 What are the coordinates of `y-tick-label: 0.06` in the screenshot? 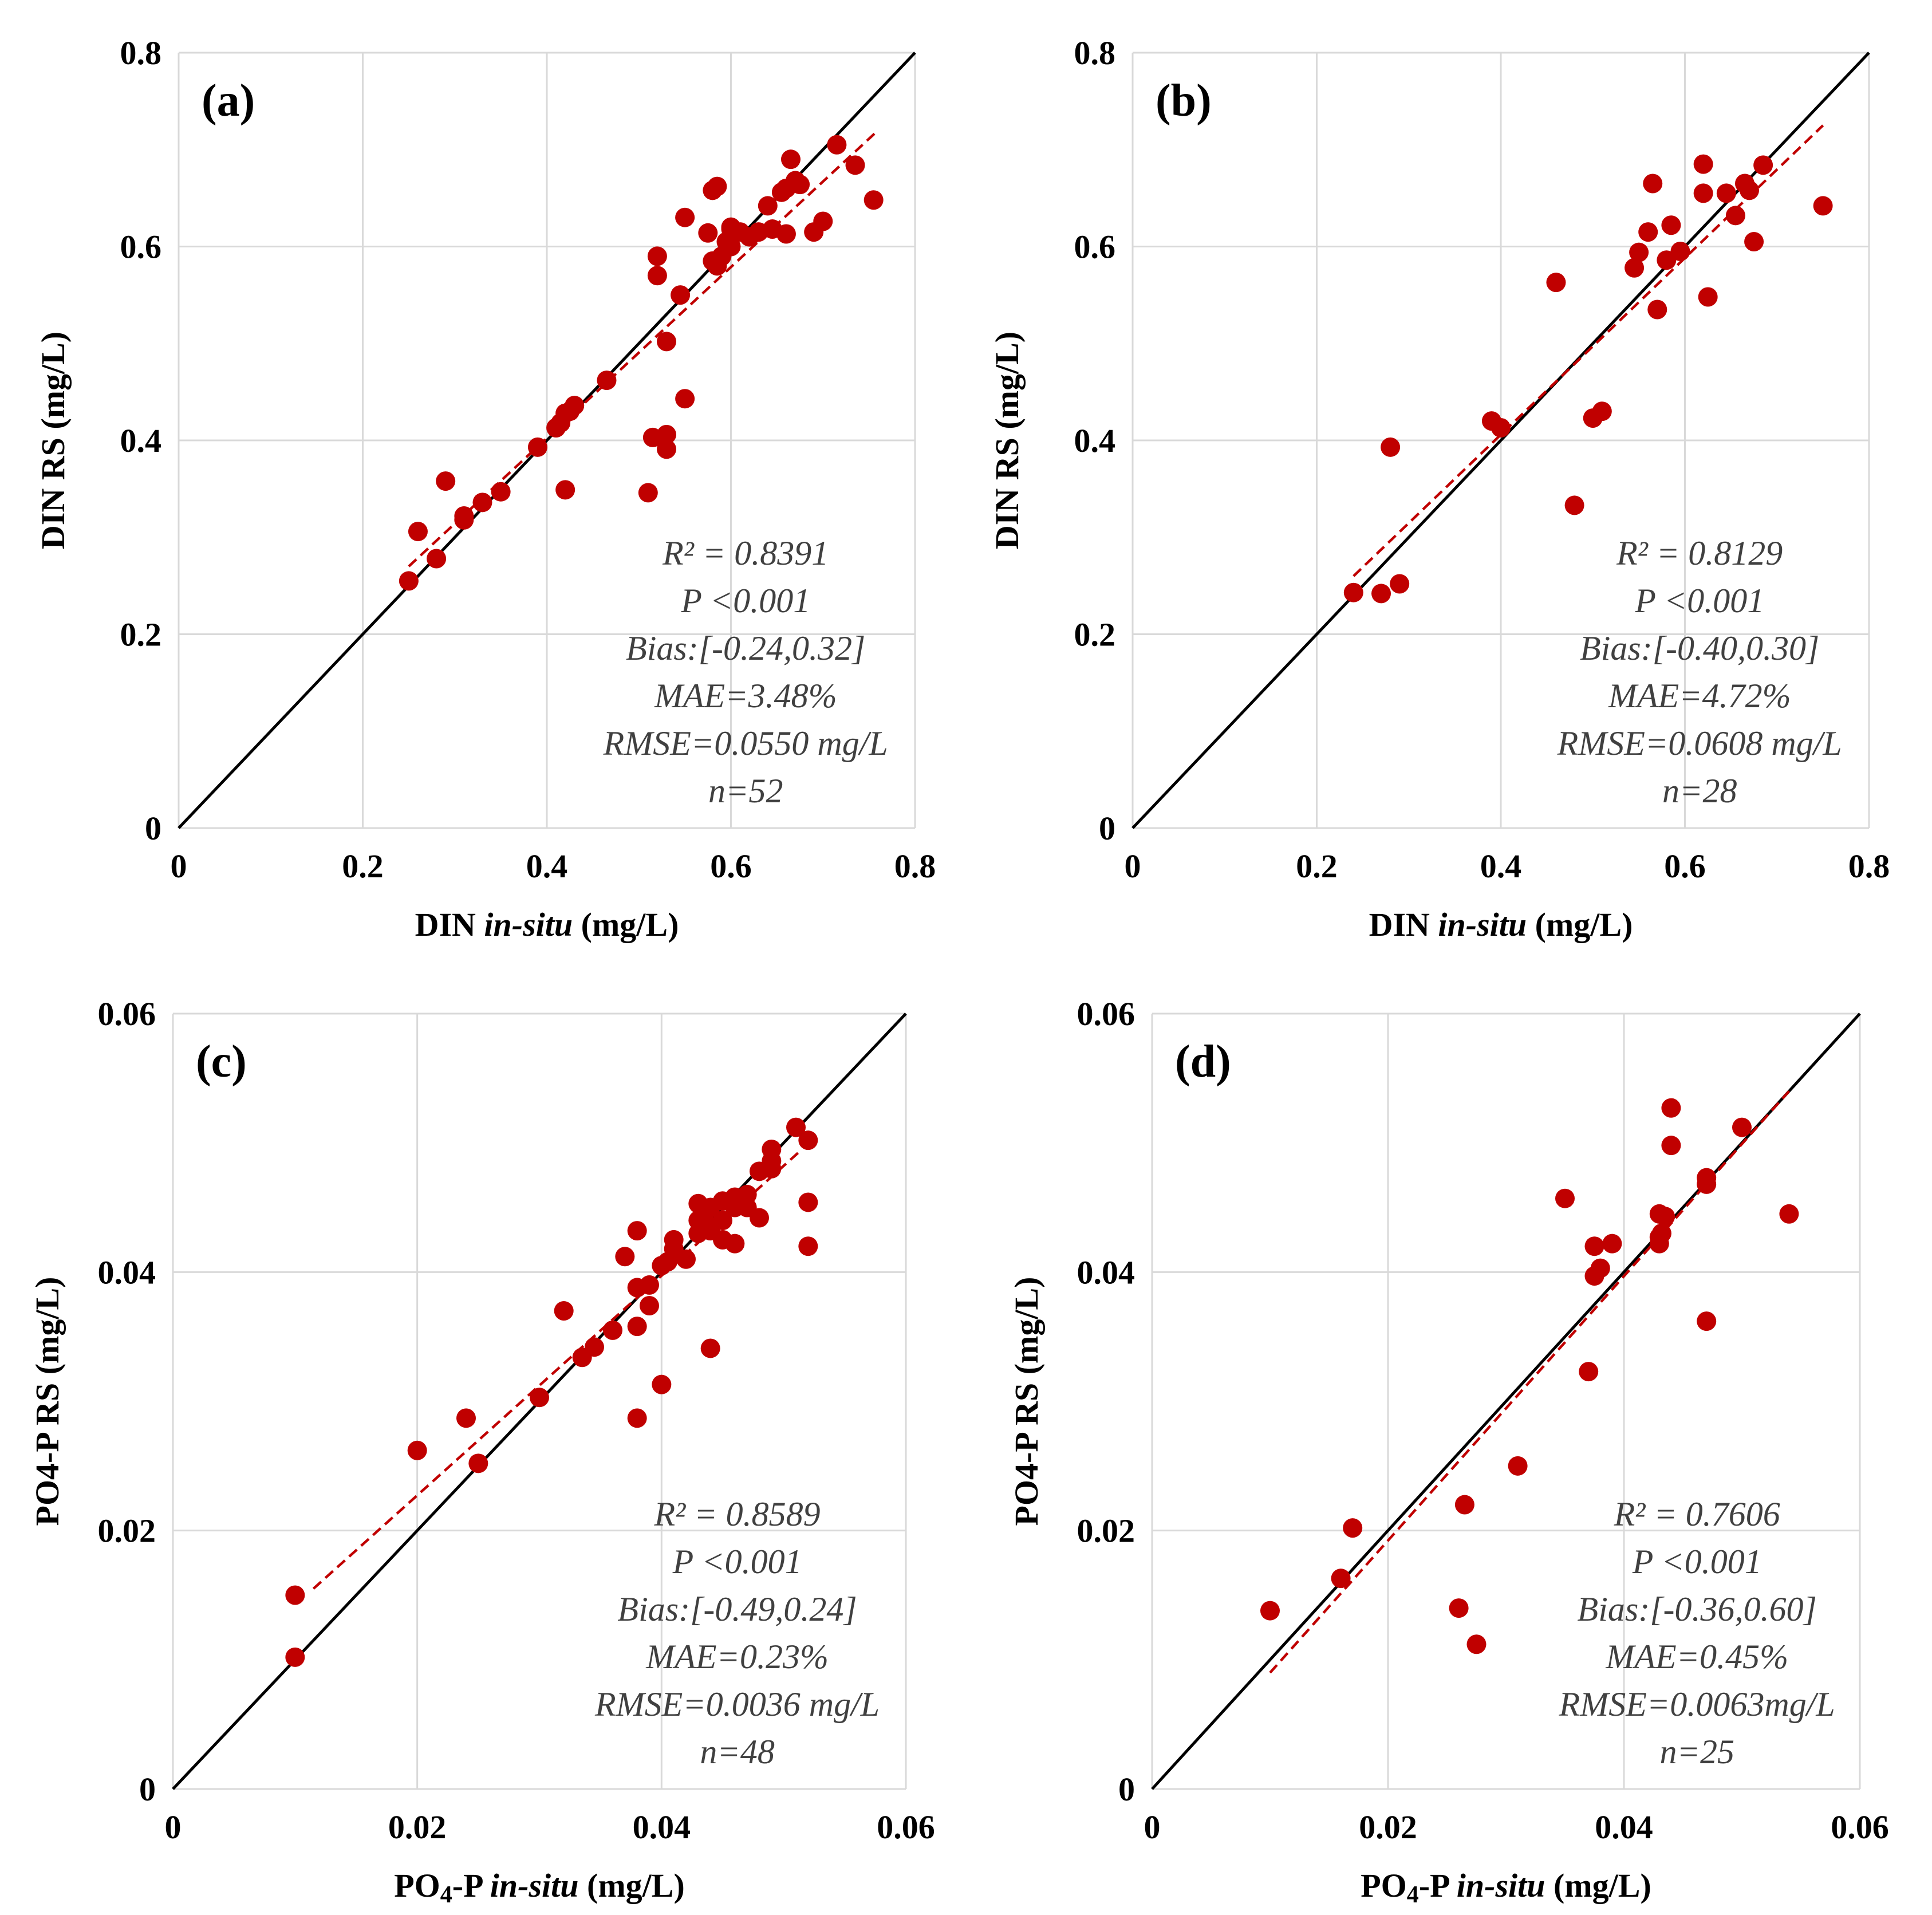 It's located at (127, 1014).